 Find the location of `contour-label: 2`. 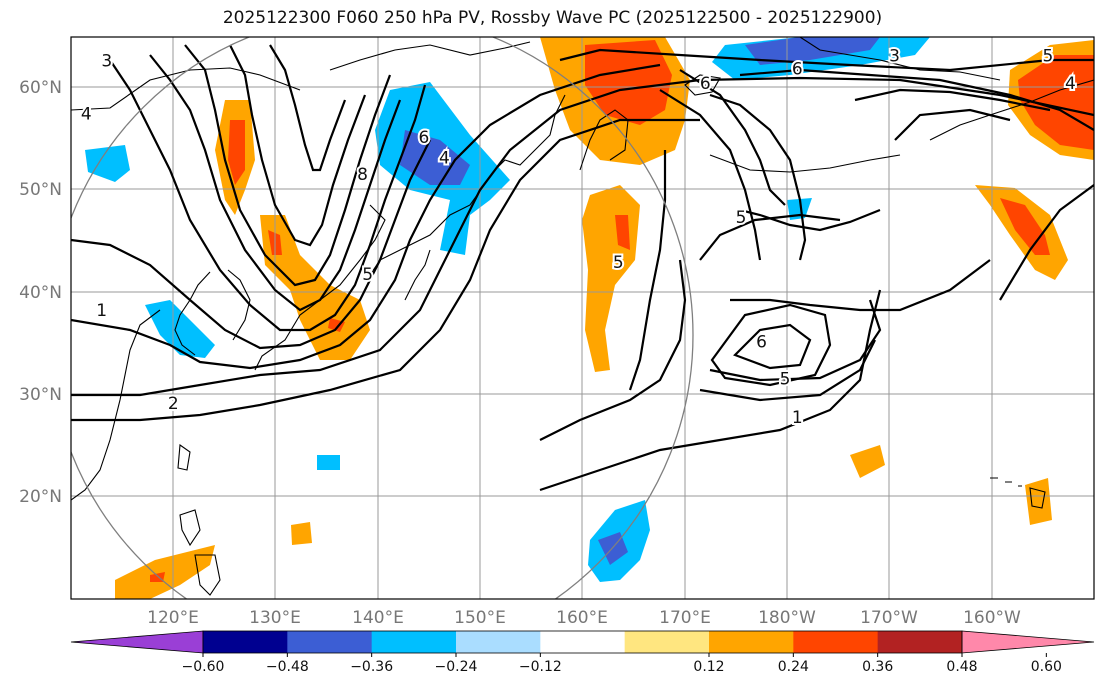

contour-label: 2 is located at coordinates (173, 404).